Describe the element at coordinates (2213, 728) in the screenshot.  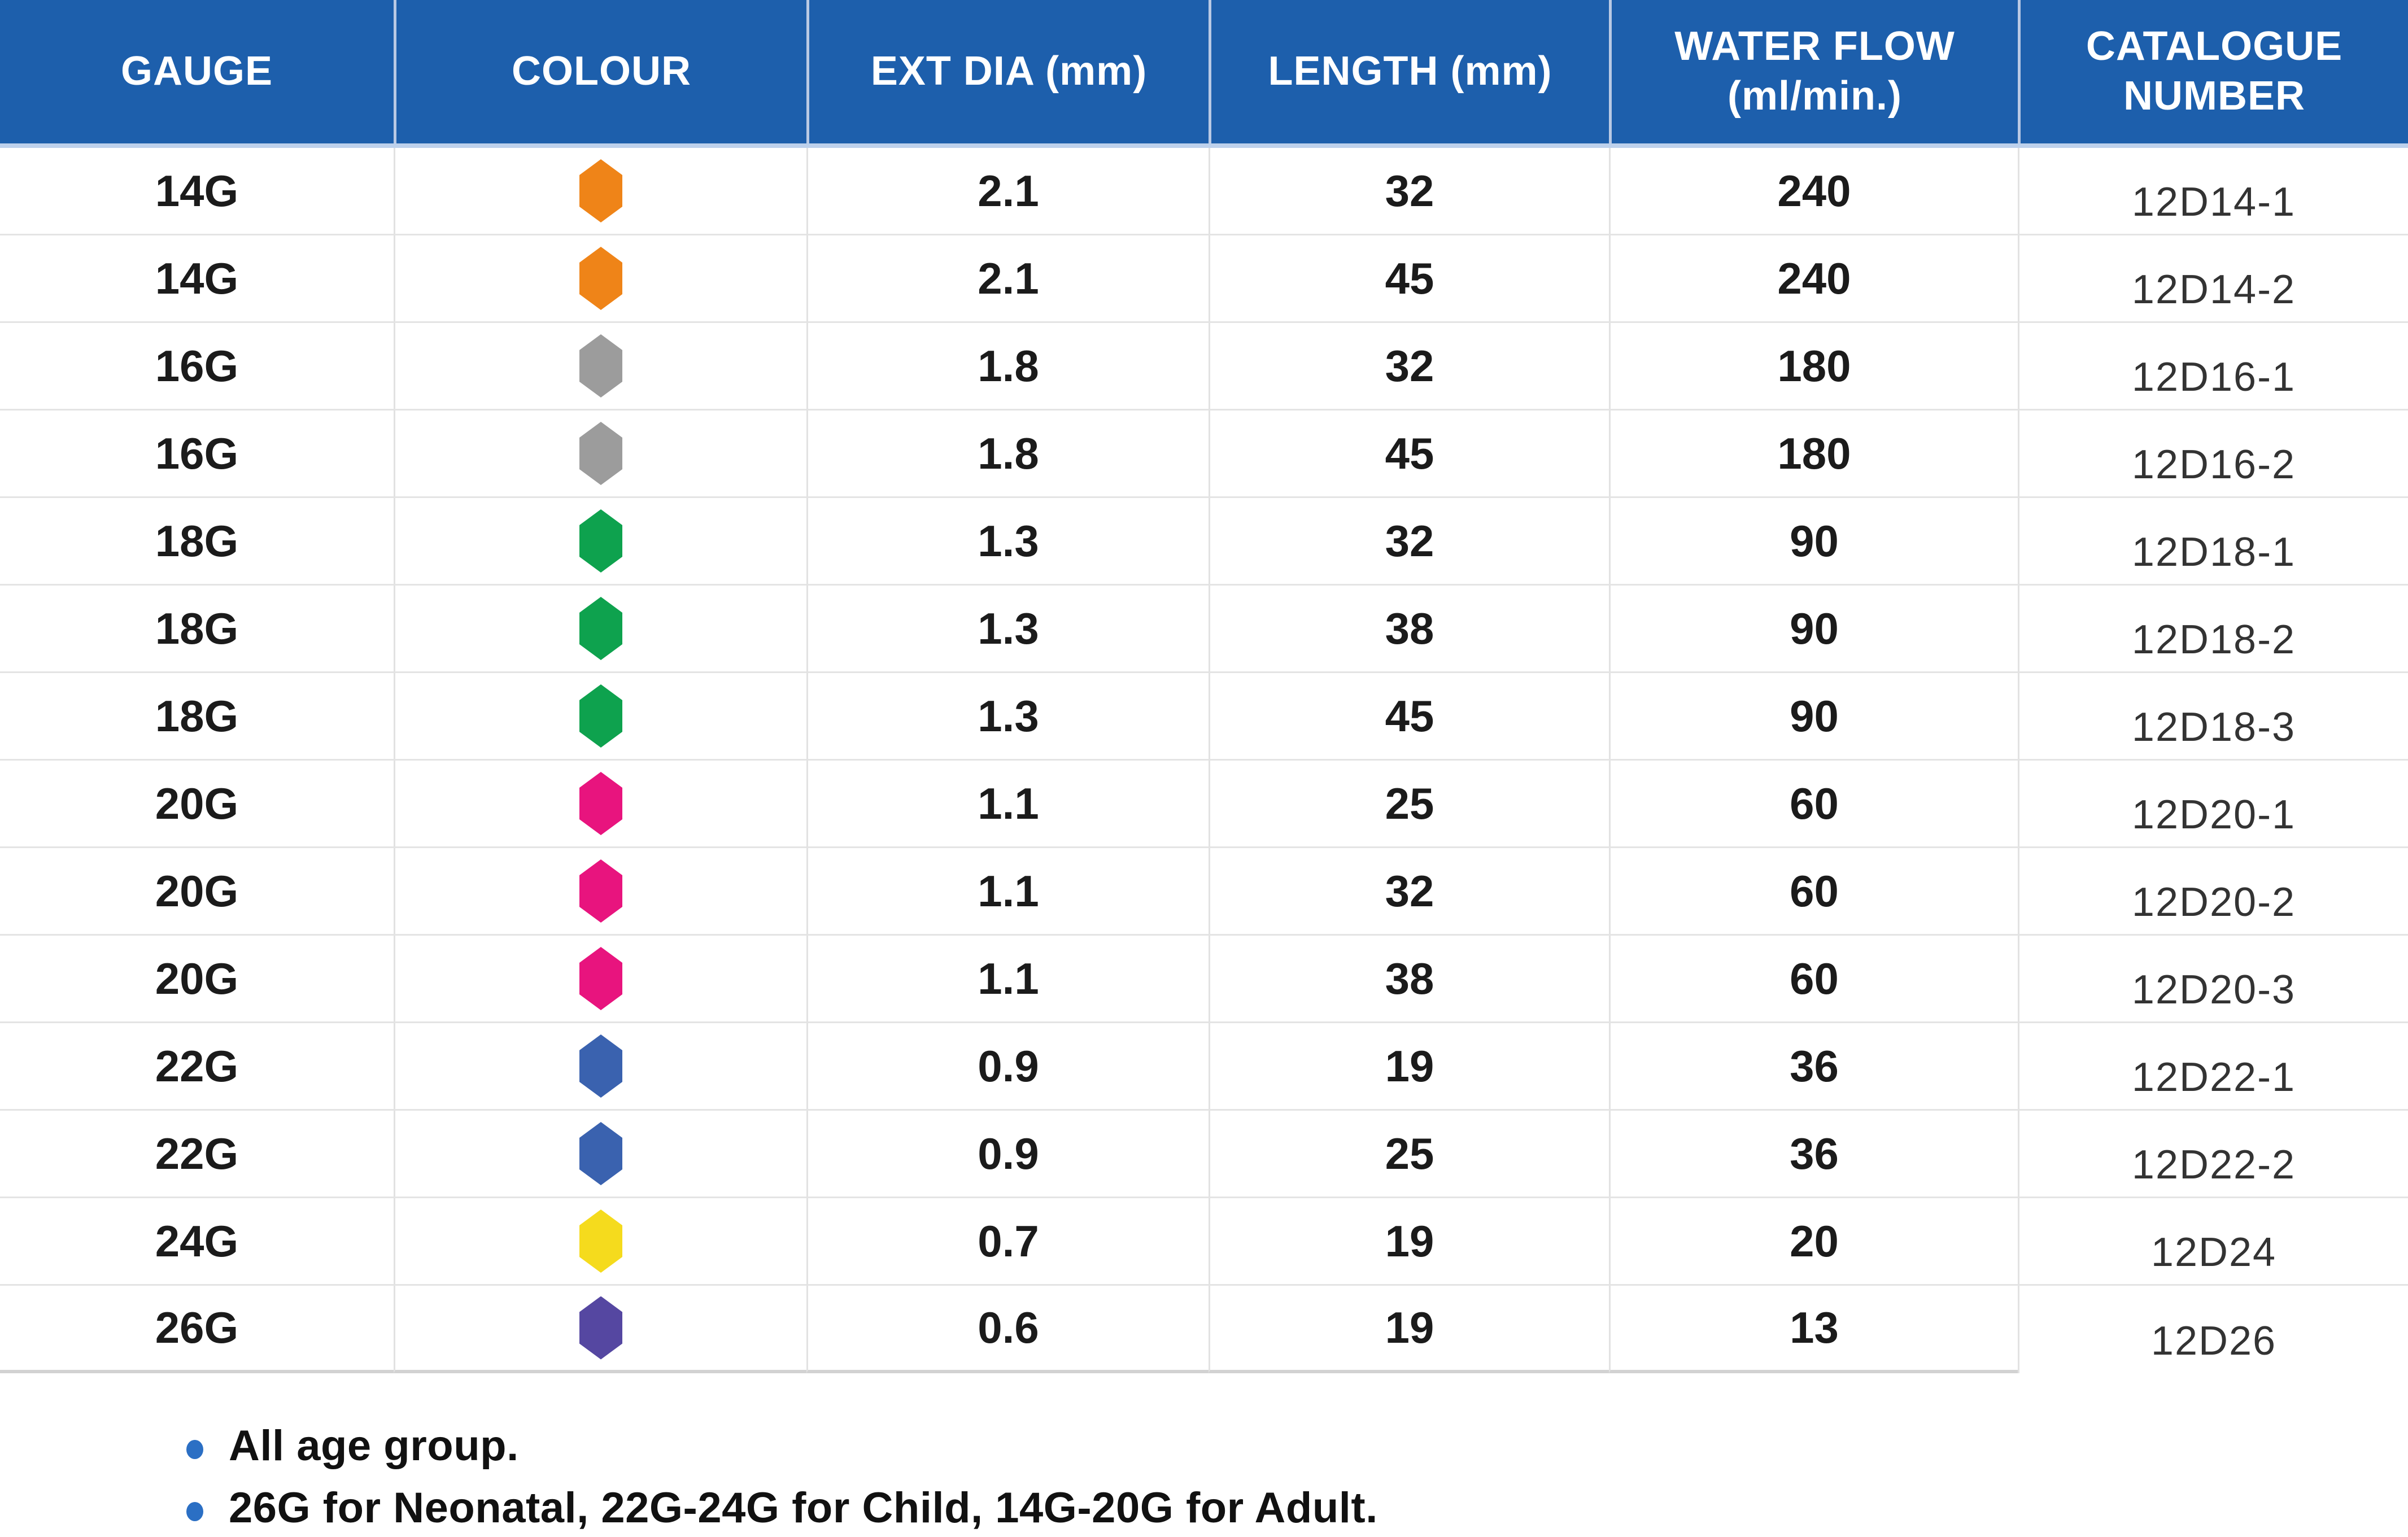
I see `catalogue-number-text: 12D18-3` at that location.